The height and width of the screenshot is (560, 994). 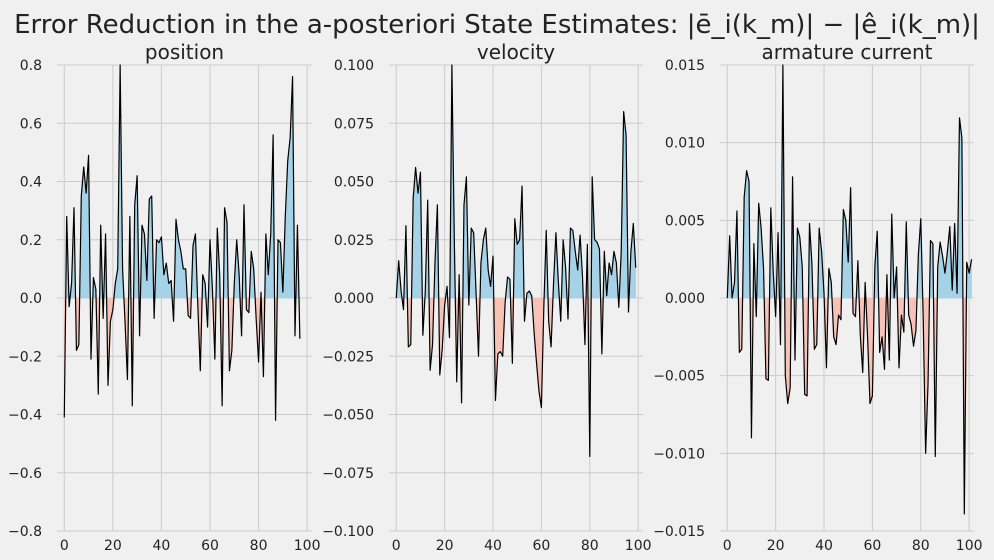 I want to click on y-tick-label: −0.010, so click(x=679, y=454).